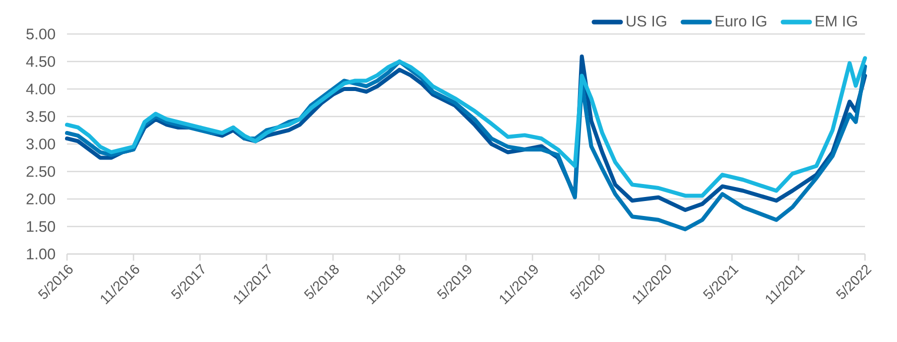 The image size is (897, 342). What do you see at coordinates (646, 21) in the screenshot?
I see `legend-label: US IG` at bounding box center [646, 21].